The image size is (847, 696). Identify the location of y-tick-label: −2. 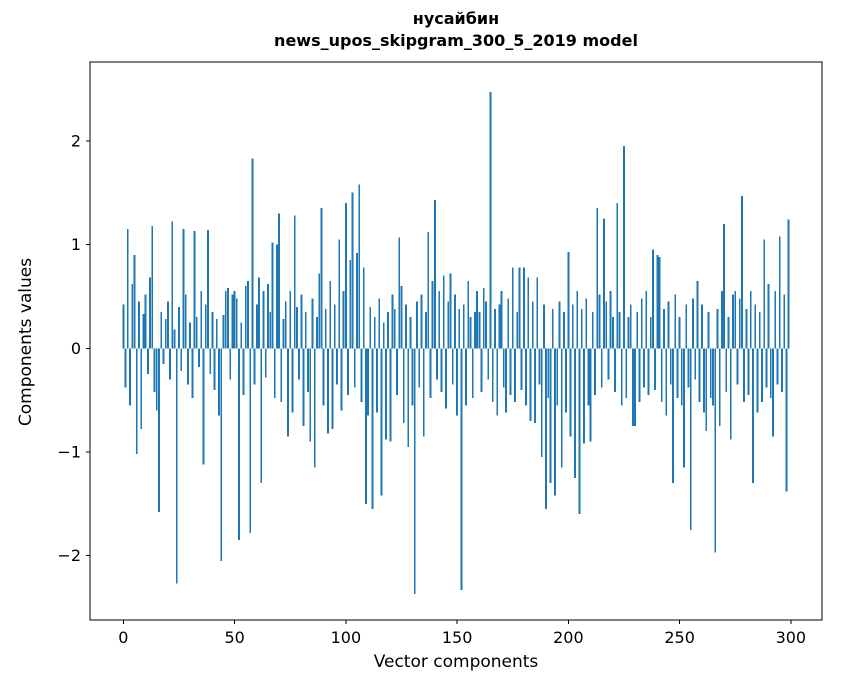
(69, 555).